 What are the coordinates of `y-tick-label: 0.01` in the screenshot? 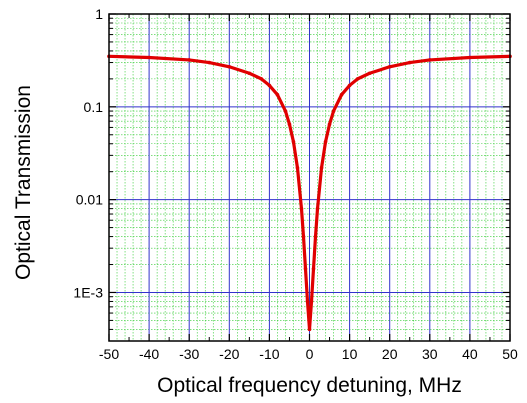 It's located at (89, 200).